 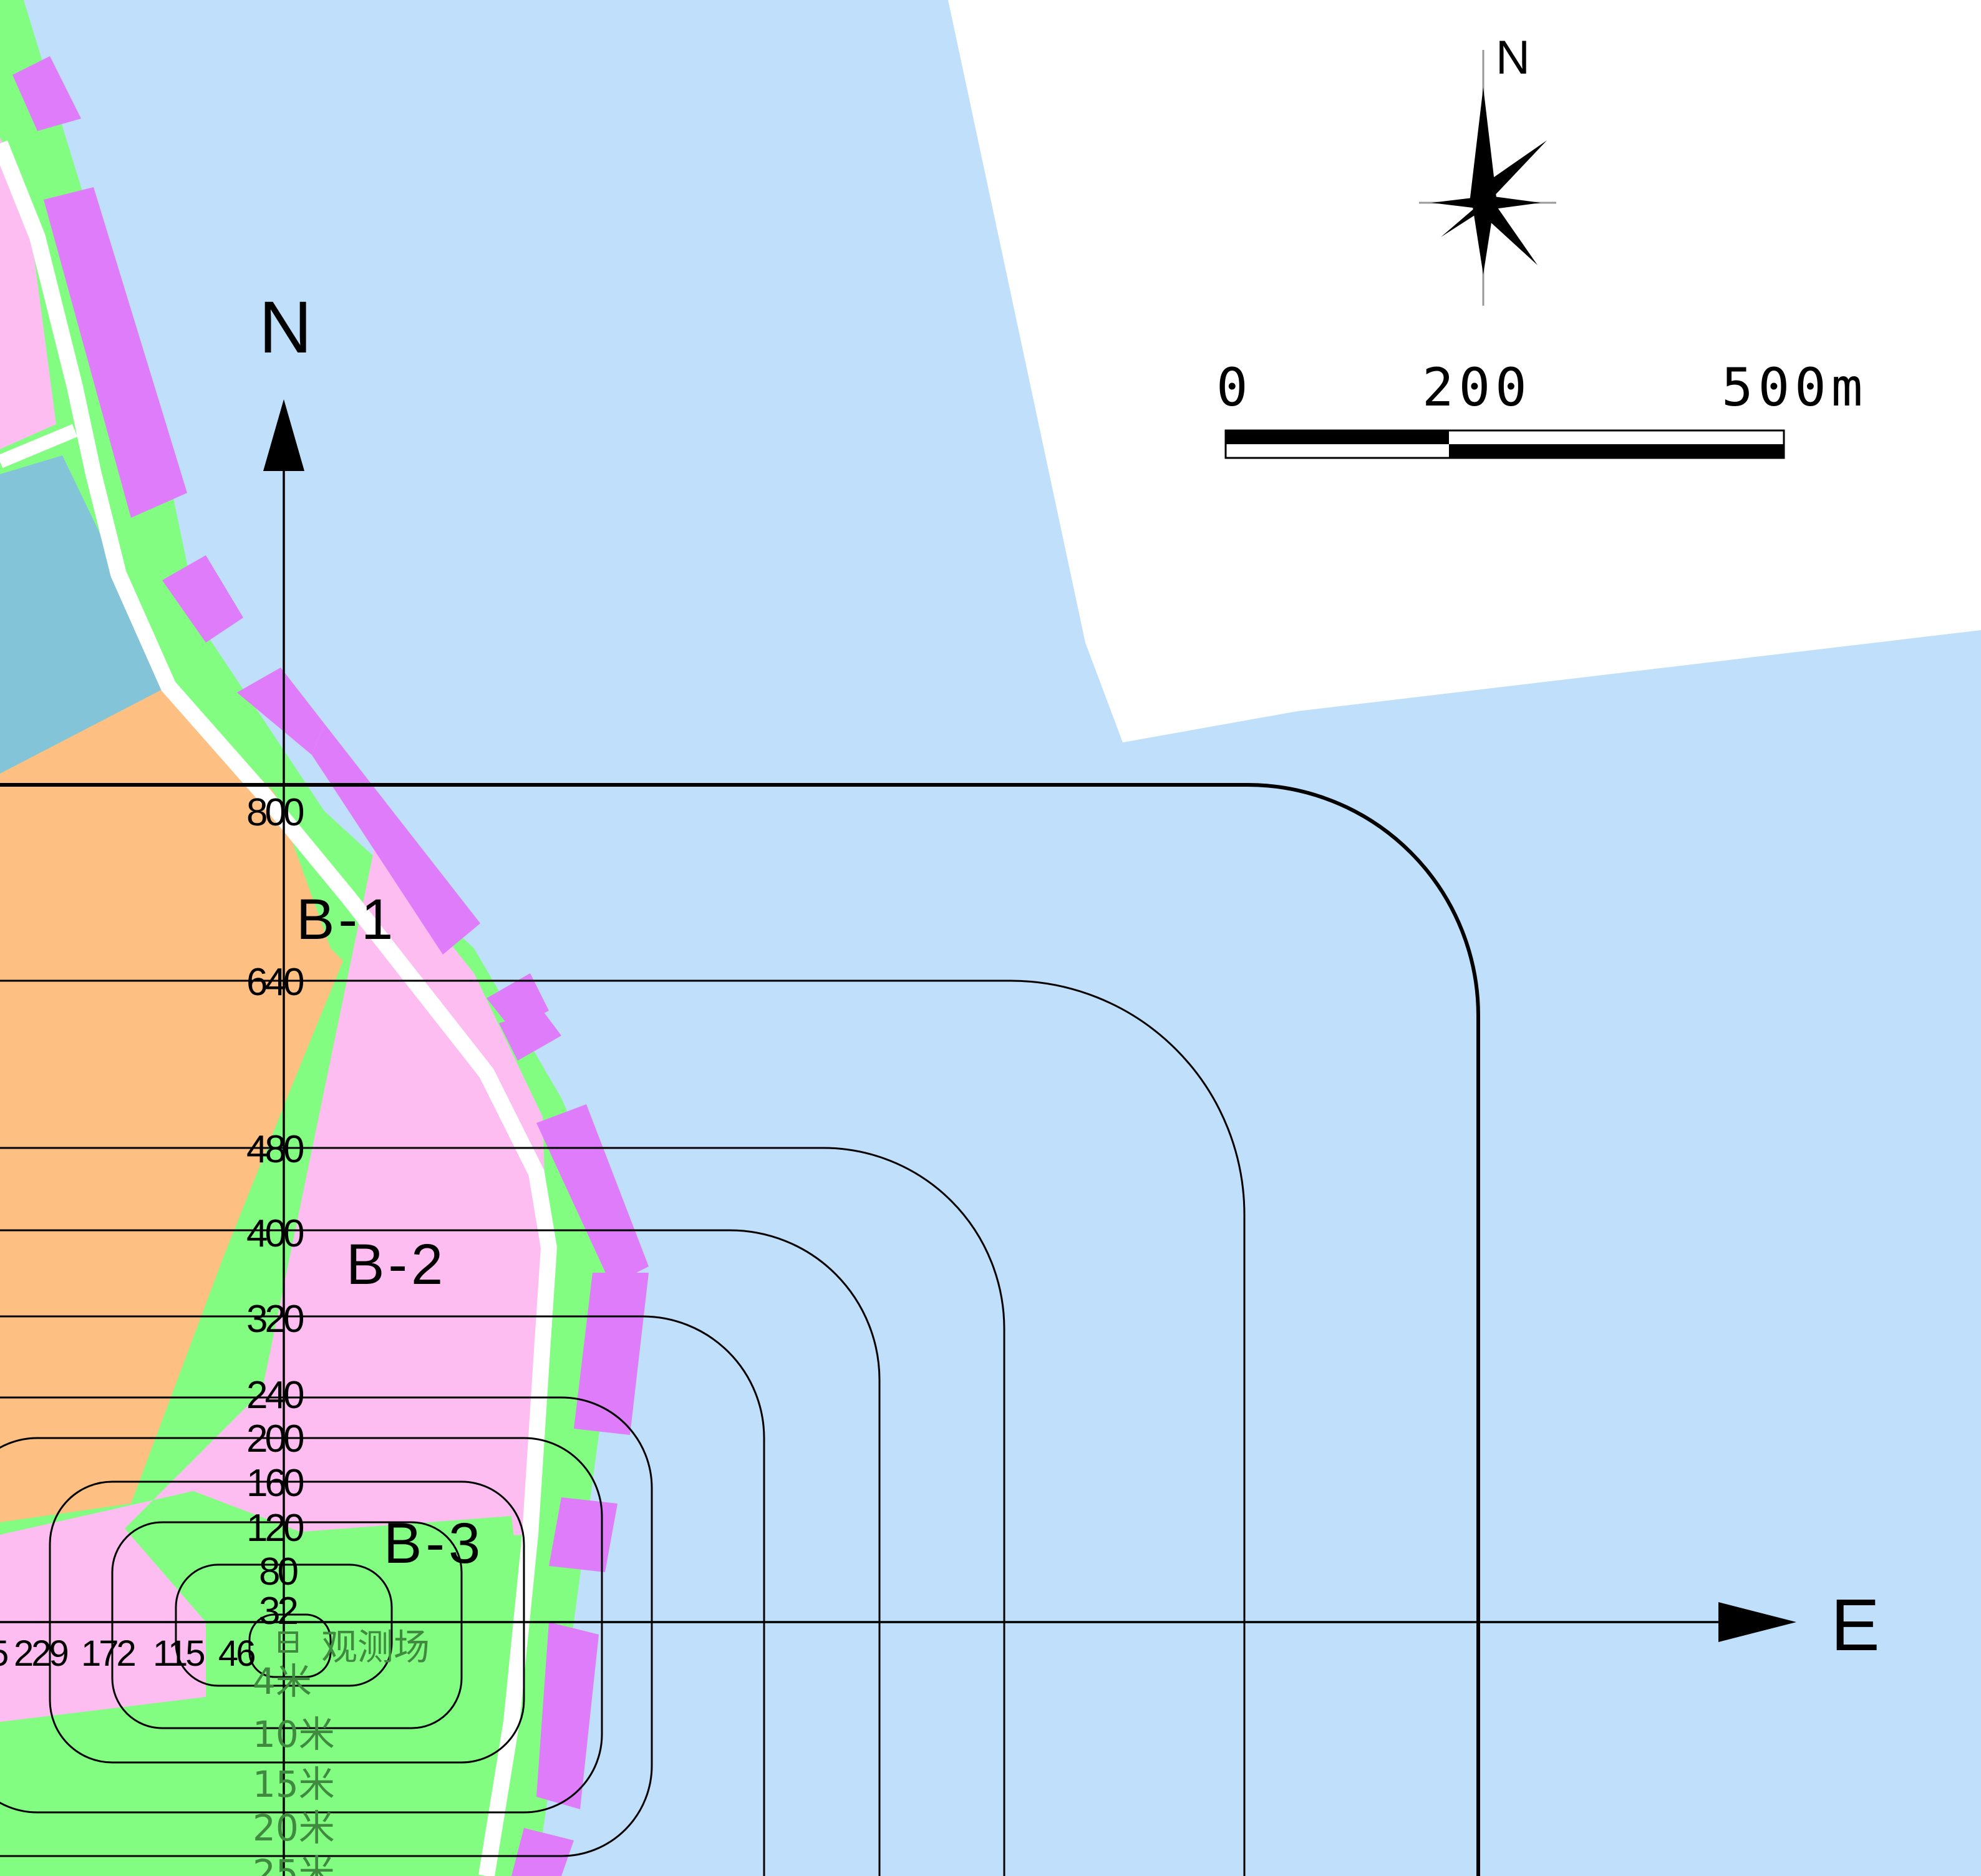 I want to click on observation-site: 观测场, so click(x=354, y=1647).